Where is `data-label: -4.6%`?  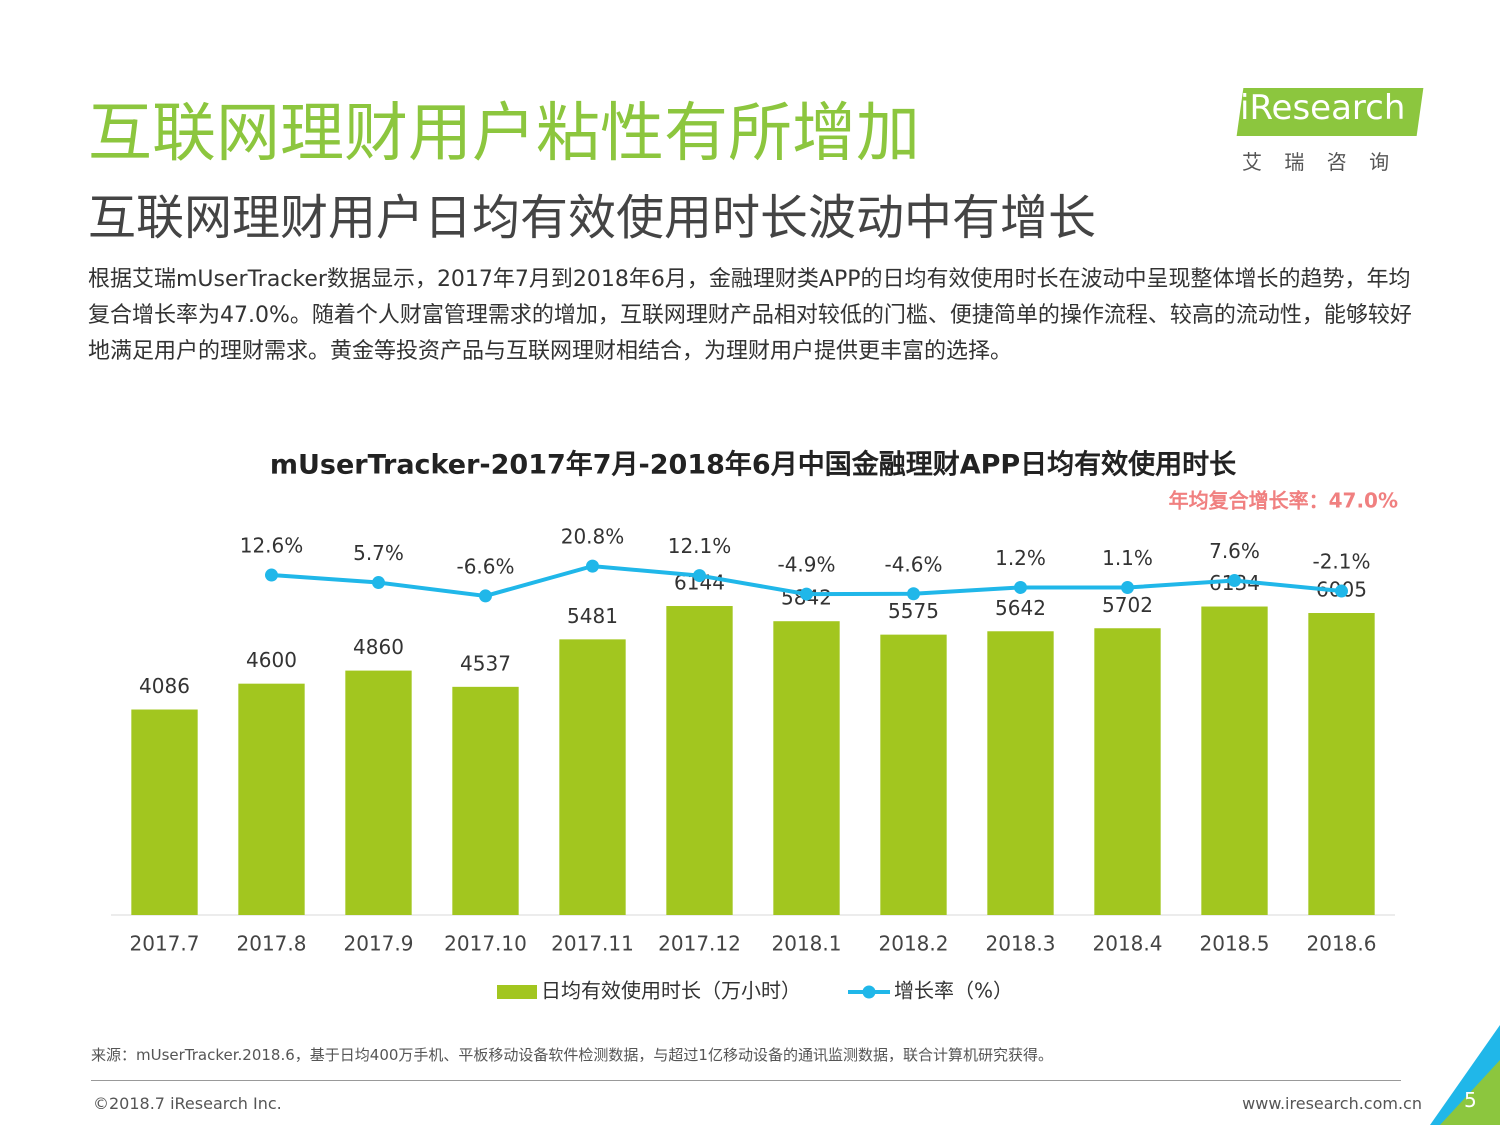
data-label: -4.6% is located at coordinates (913, 564).